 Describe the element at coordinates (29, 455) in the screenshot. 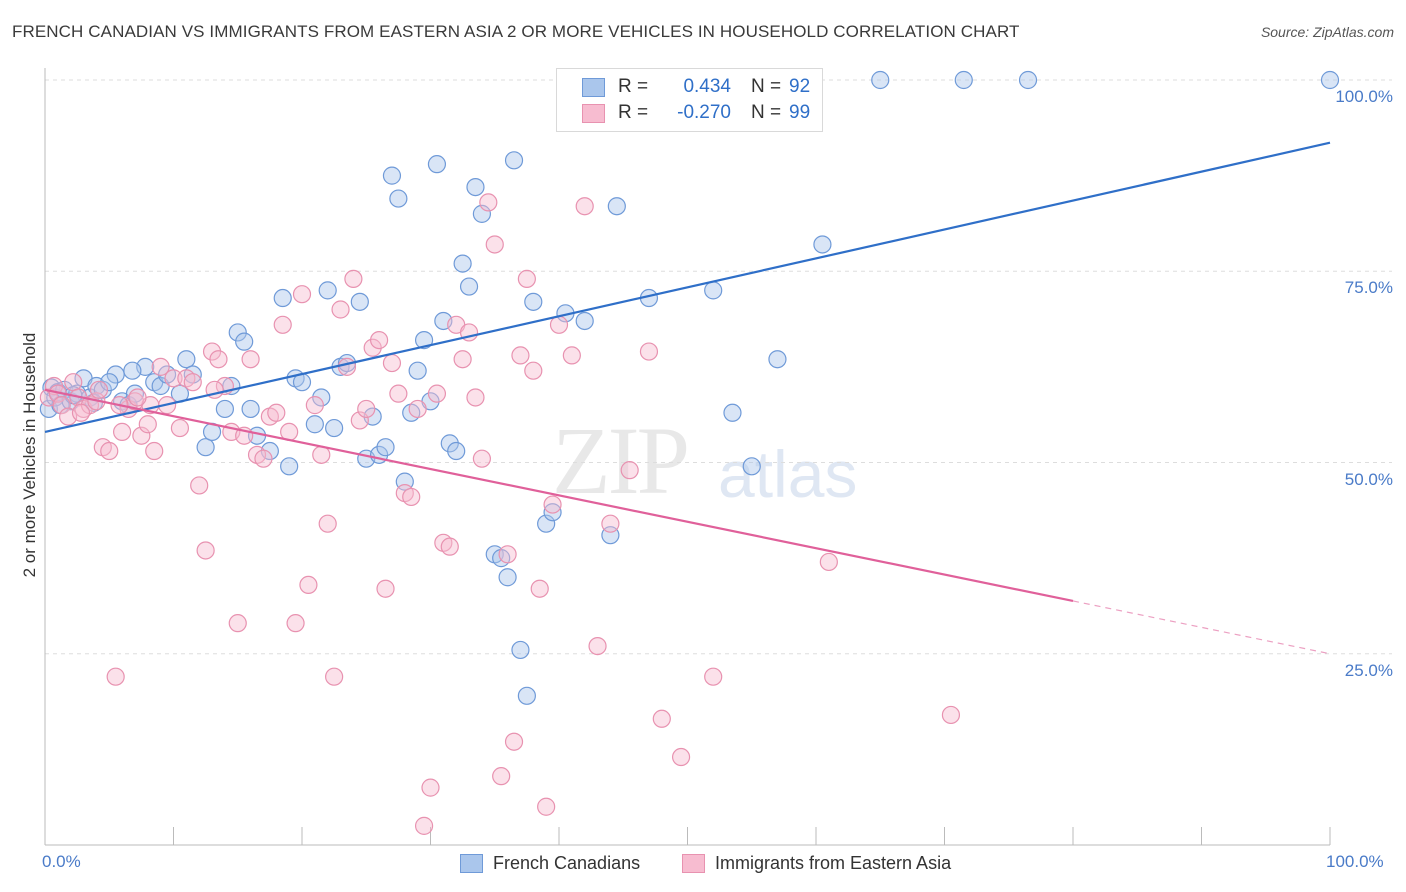

I see `y-axis-label: 2 or more Vehicles in Household` at that location.